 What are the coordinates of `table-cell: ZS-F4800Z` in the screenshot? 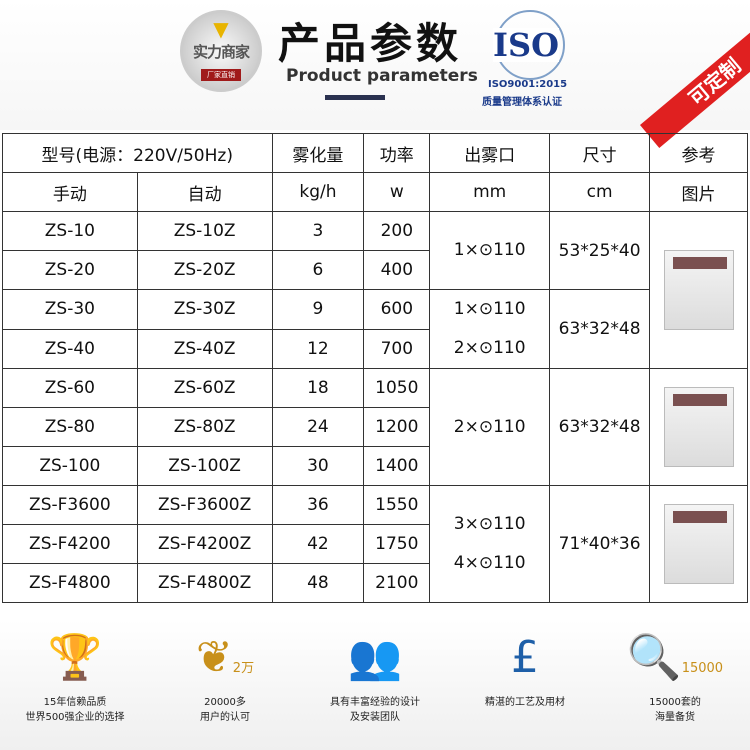 It's located at (204, 583).